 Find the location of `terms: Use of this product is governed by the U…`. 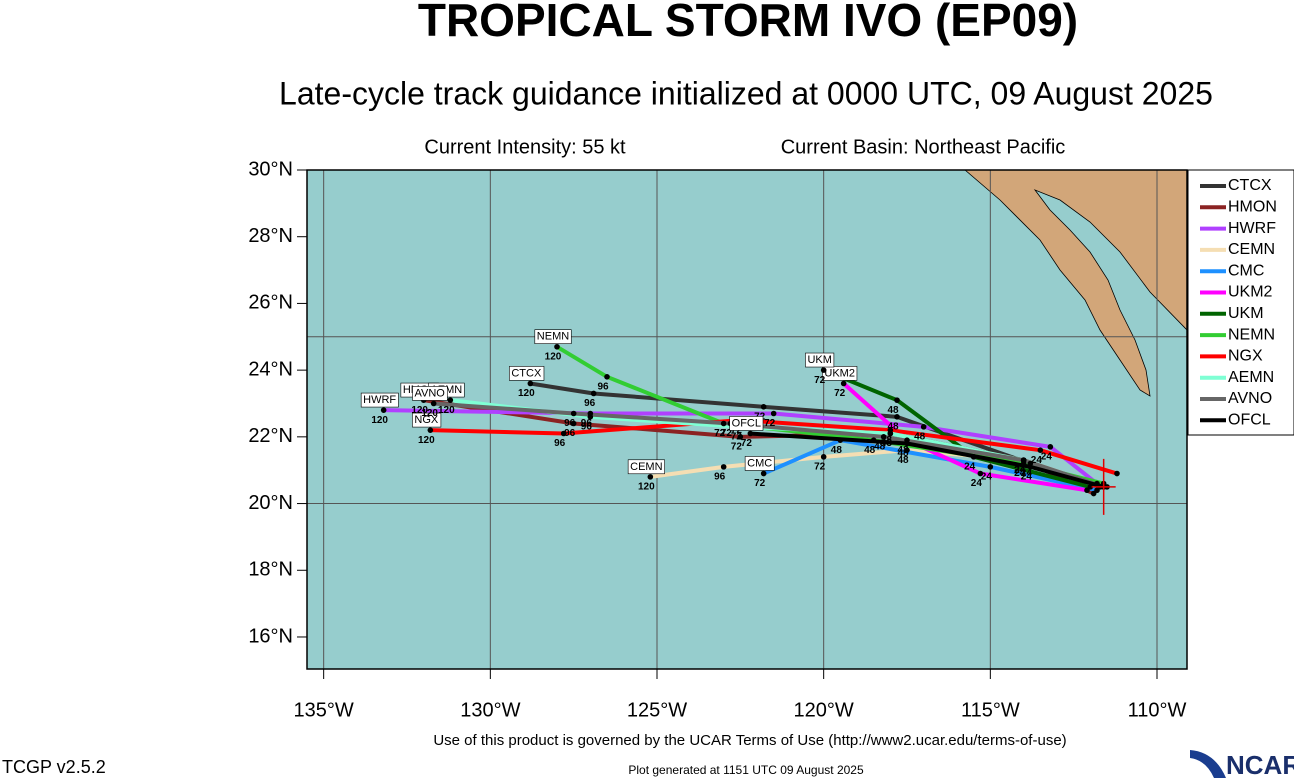

terms: Use of this product is governed by the U… is located at coordinates (749, 740).